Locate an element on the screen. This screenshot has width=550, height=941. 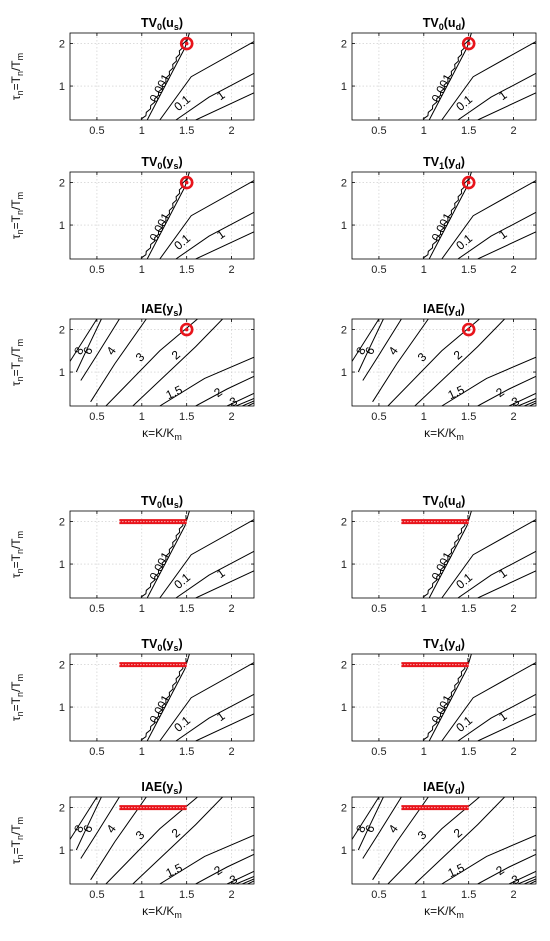
marker-dot is located at coordinates (186, 329).